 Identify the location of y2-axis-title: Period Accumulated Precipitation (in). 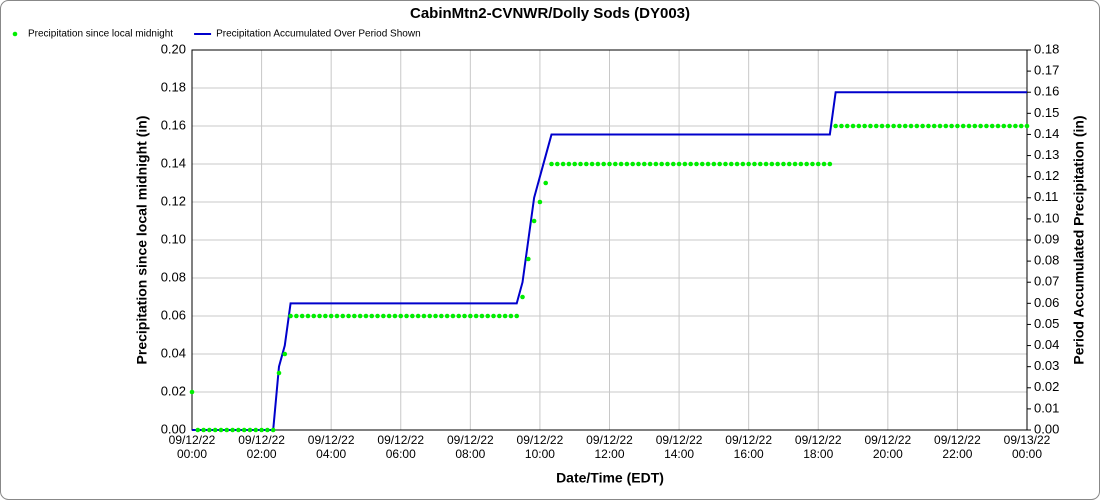
(1079, 239).